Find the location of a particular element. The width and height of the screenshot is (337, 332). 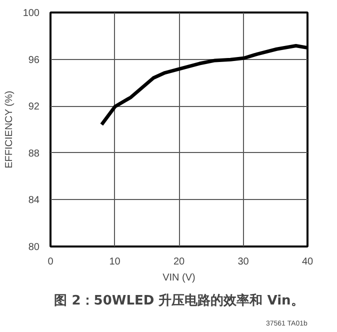

y-tick-label: 100 is located at coordinates (31, 13).